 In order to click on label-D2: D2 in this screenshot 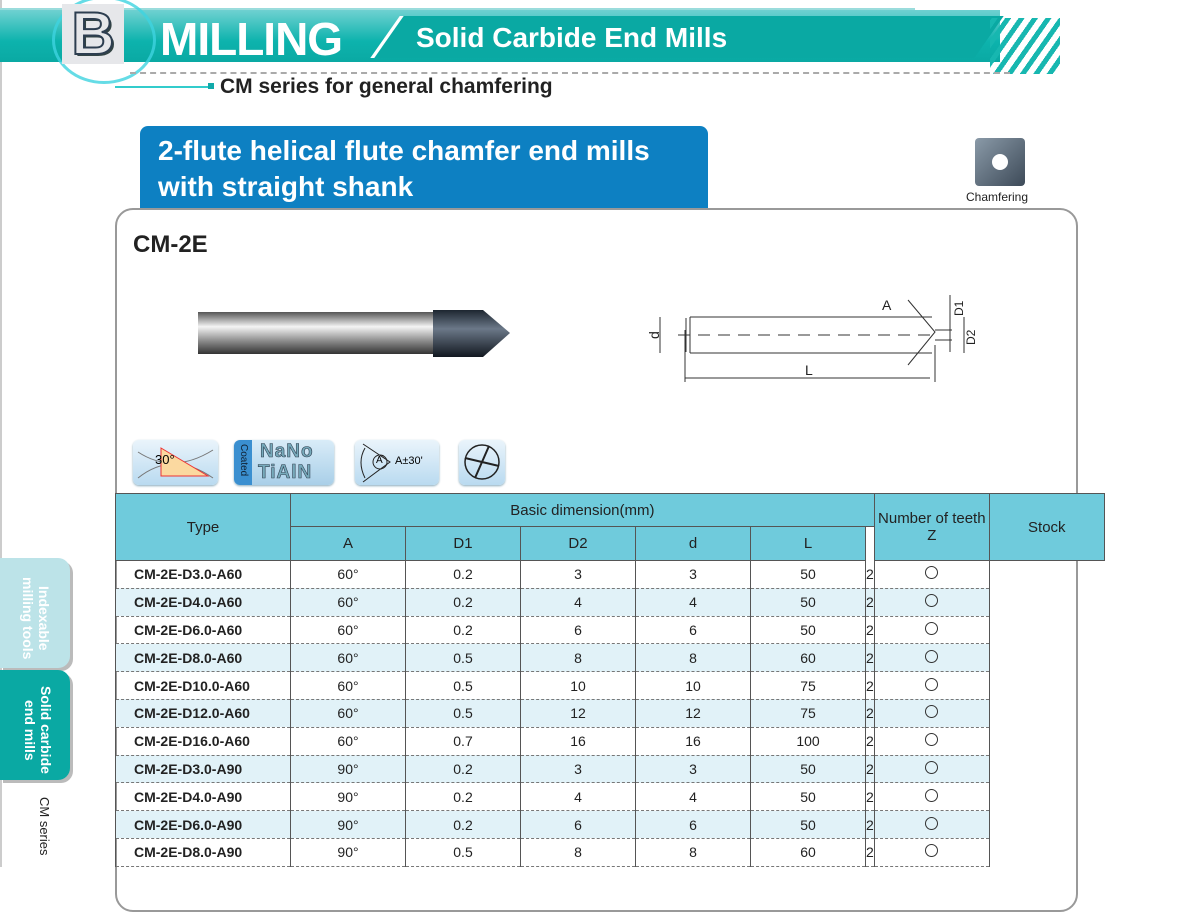, I will do `click(971, 337)`.